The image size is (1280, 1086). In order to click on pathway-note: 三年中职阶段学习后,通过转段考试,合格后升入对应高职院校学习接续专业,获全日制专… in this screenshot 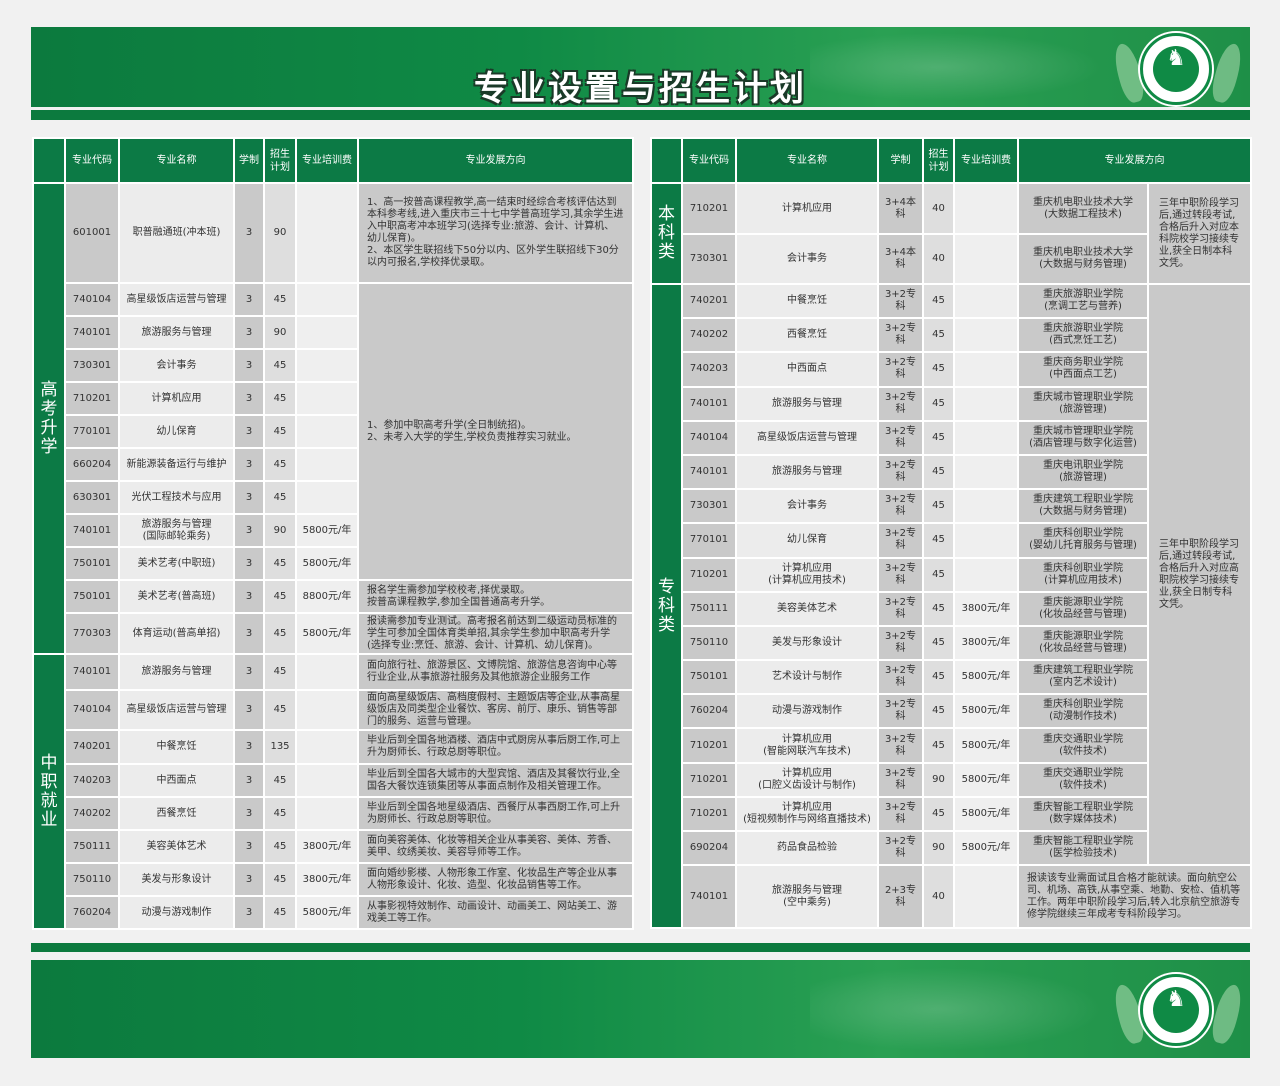, I will do `click(1199, 574)`.